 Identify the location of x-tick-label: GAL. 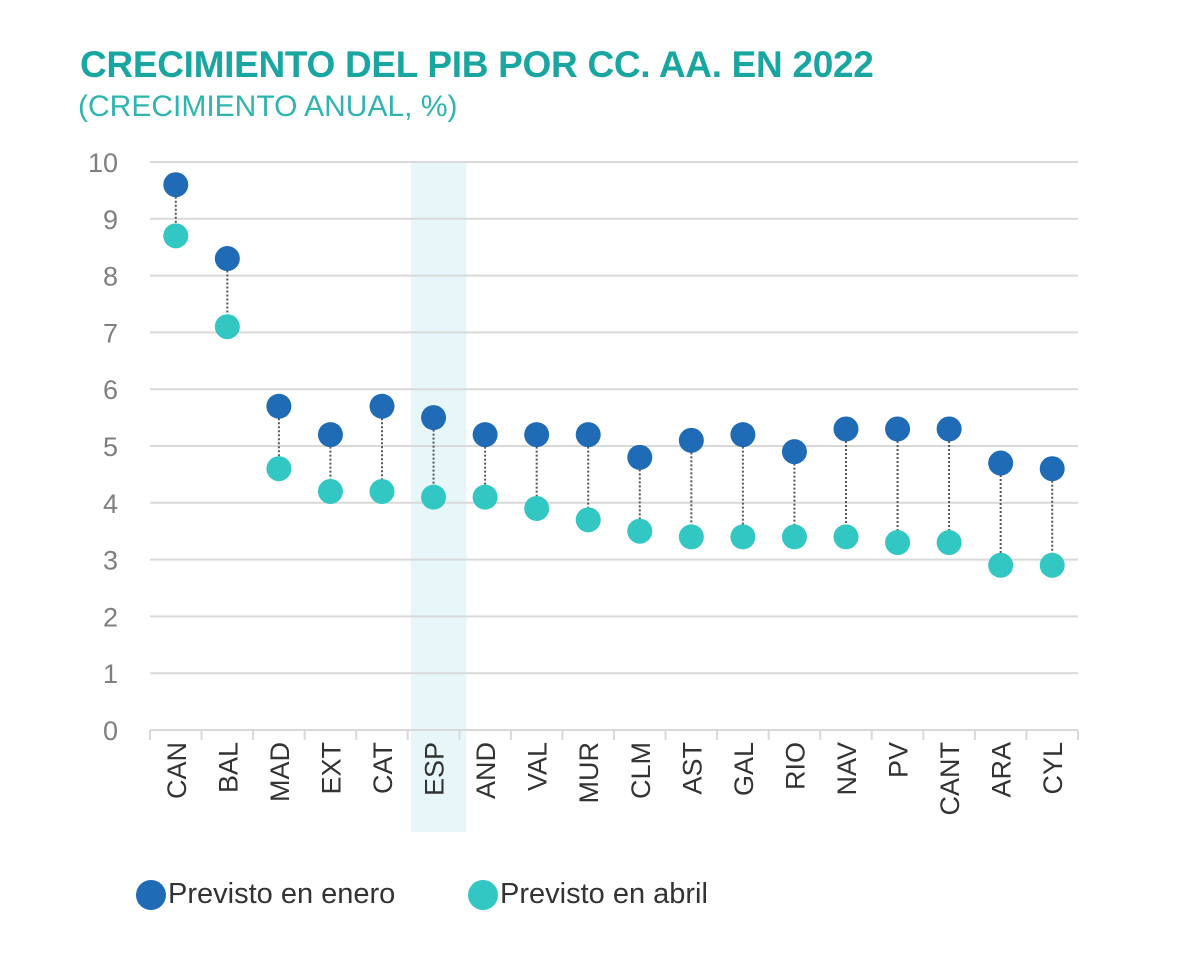
(744, 769).